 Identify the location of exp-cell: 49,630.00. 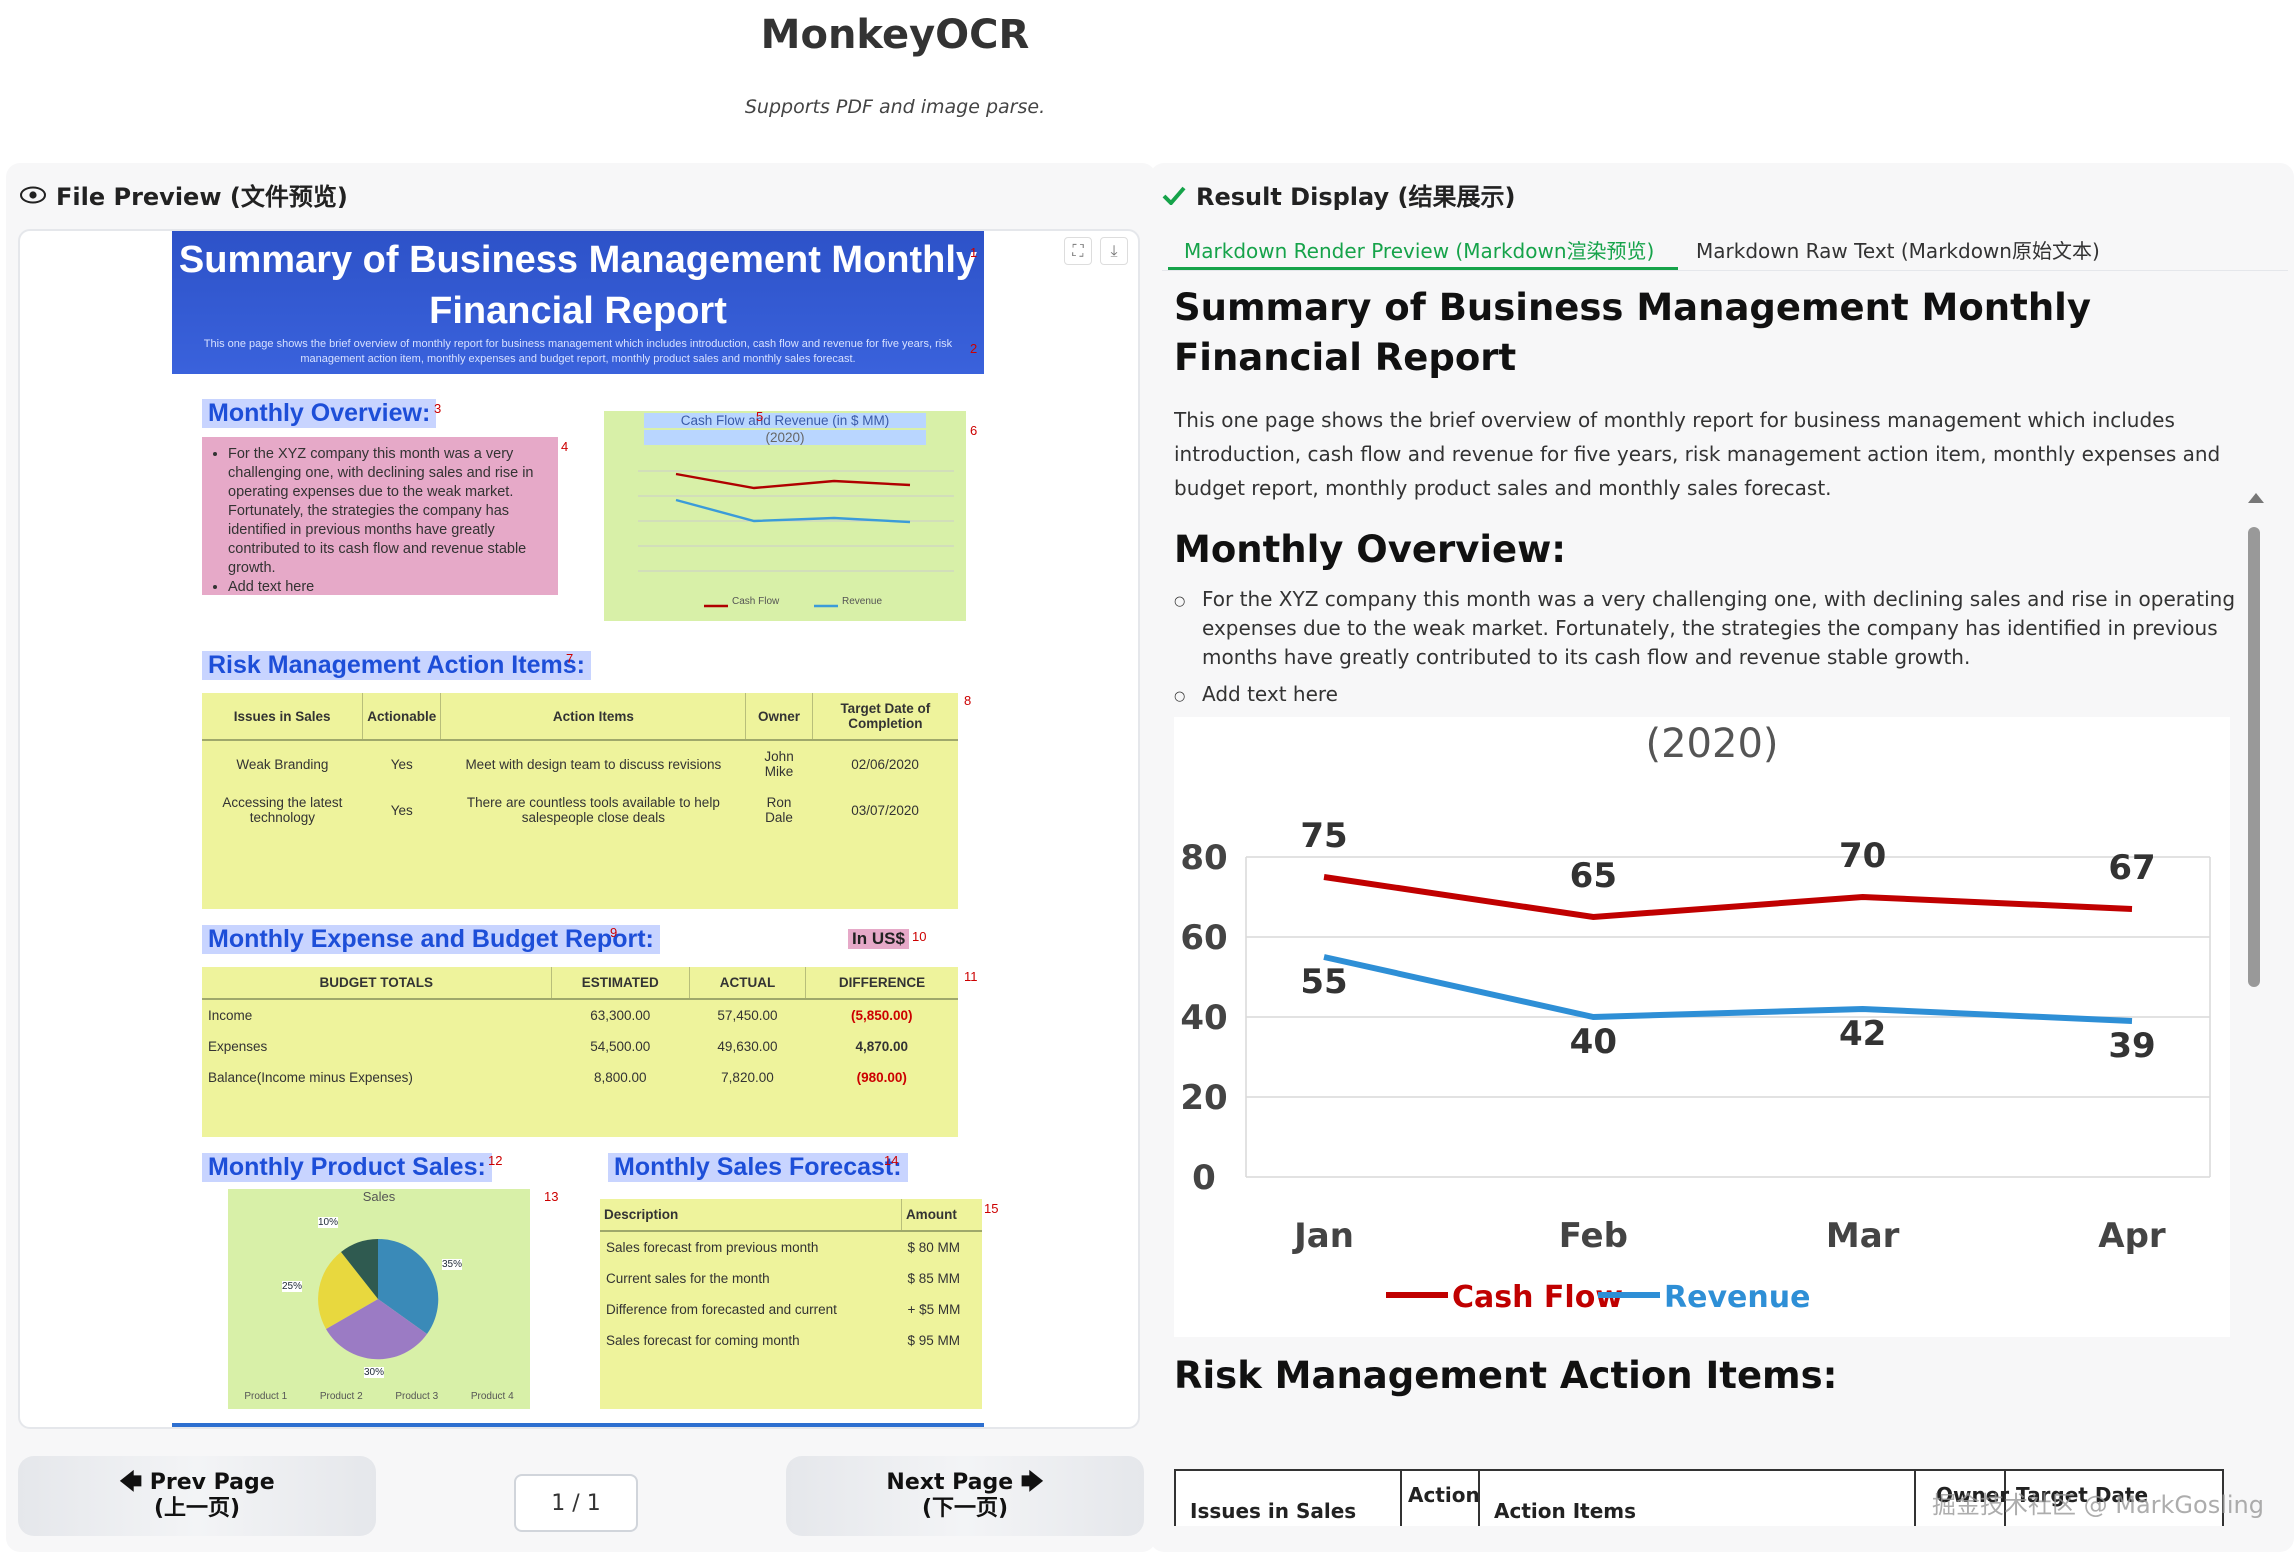
(747, 1046).